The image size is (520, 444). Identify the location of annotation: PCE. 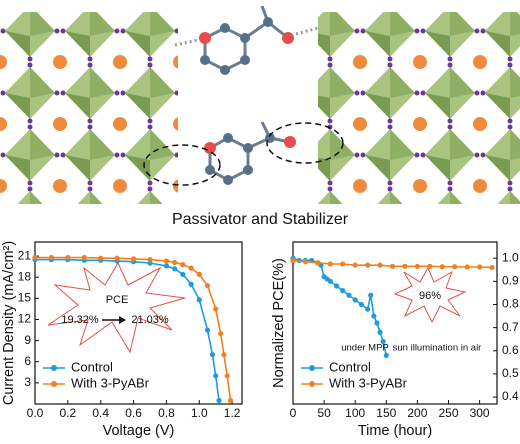
(117, 300).